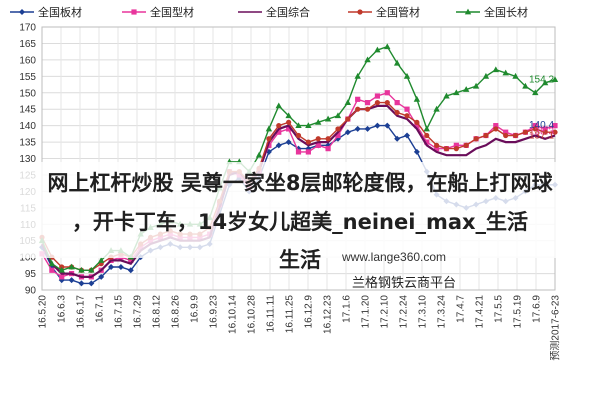 This screenshot has height=400, width=600. I want to click on y-tick-label: 90, so click(31, 291).